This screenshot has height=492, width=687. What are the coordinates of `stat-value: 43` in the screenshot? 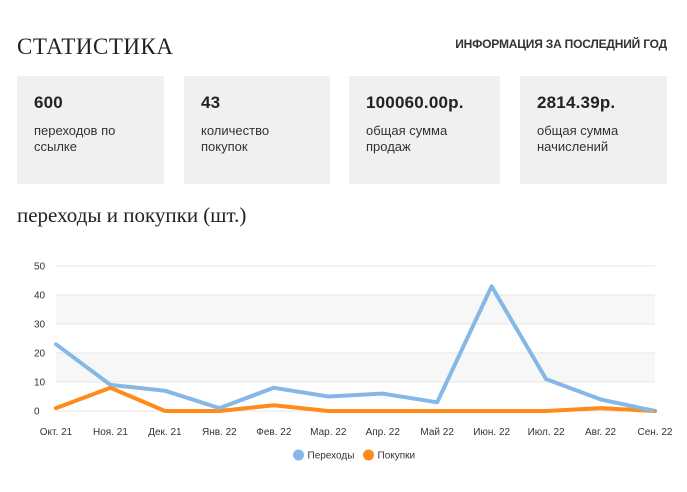 It's located at (211, 102).